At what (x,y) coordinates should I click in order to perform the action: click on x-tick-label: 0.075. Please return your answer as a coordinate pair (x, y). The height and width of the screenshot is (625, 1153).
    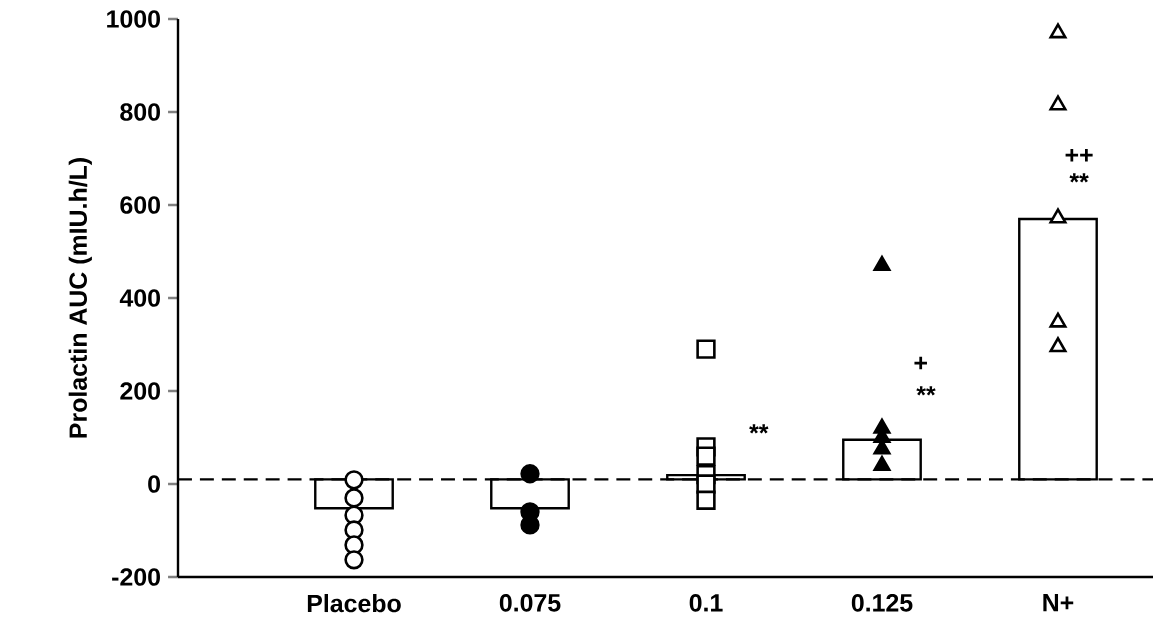
    Looking at the image, I should click on (530, 603).